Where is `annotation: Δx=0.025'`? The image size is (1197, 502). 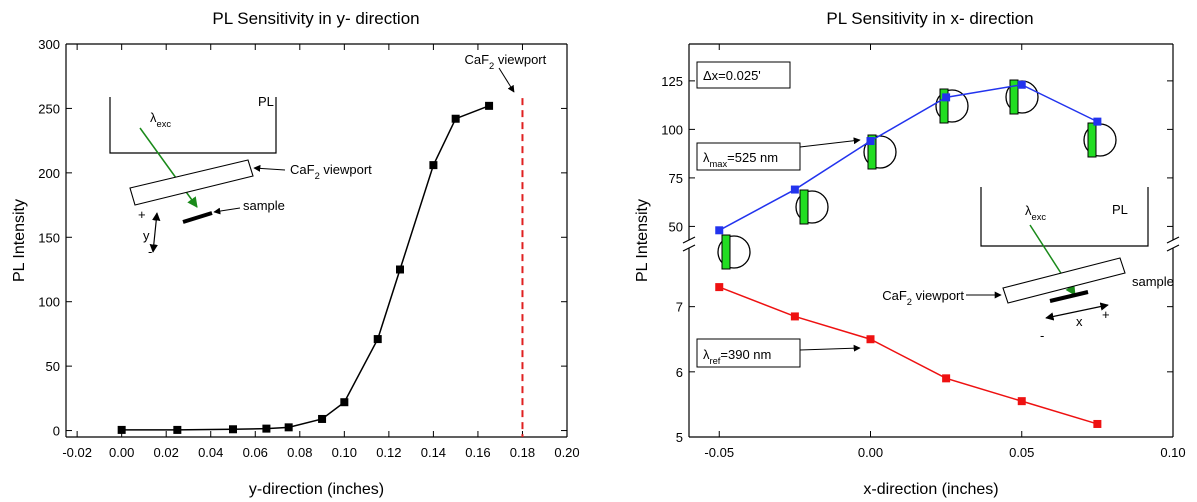 annotation: Δx=0.025' is located at coordinates (732, 75).